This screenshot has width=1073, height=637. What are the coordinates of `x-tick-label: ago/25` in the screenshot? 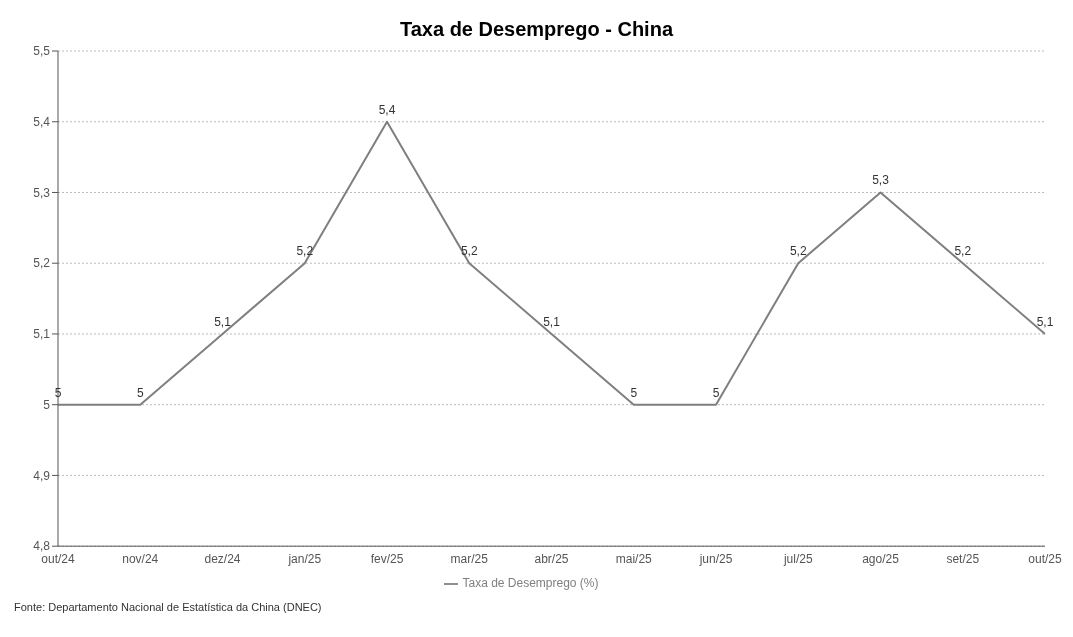 It's located at (881, 558).